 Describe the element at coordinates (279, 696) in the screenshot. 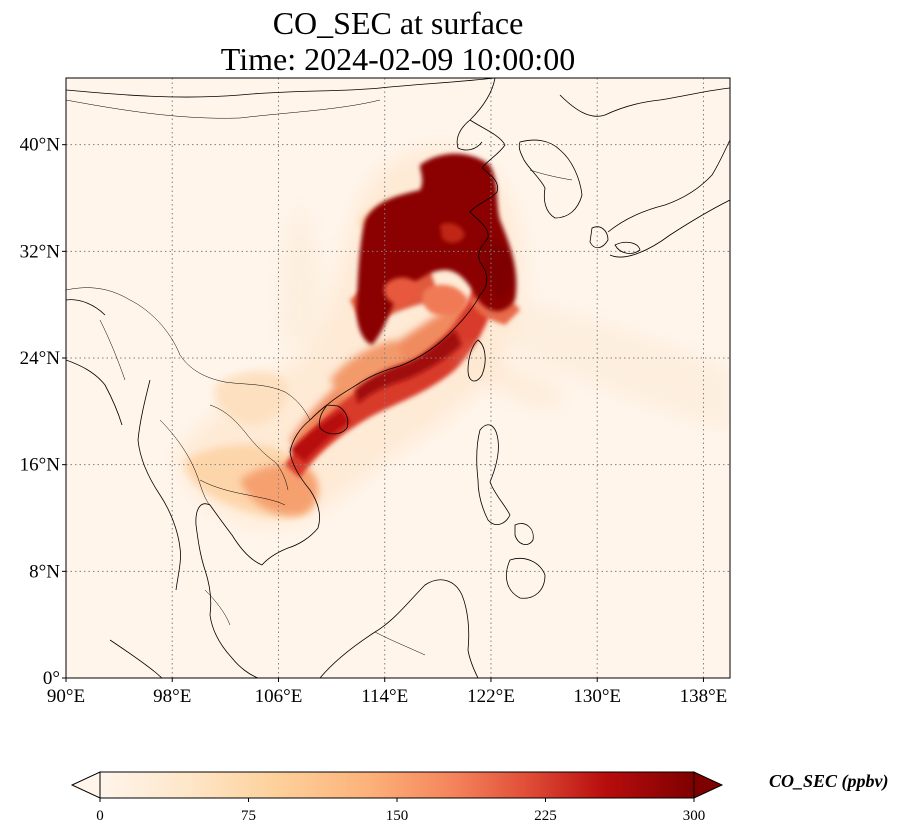

I see `tick-label-lon: 106°E` at that location.